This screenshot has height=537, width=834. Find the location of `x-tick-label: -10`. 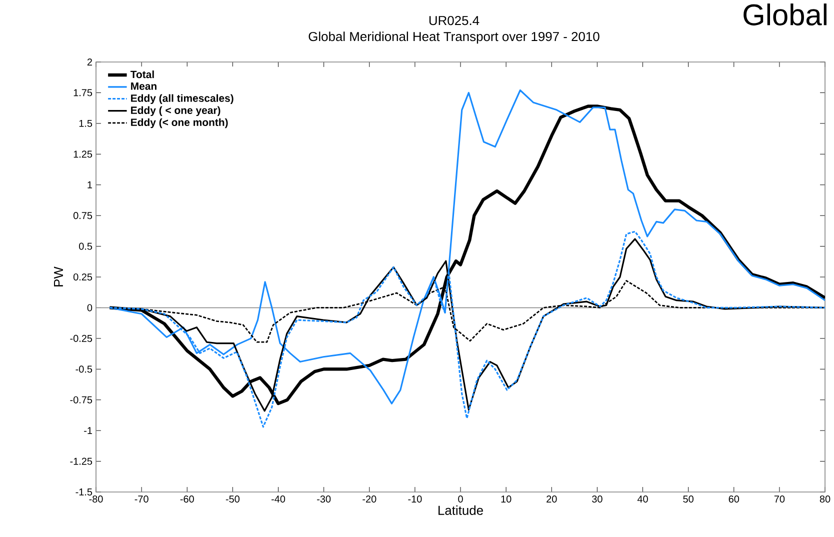

x-tick-label: -10 is located at coordinates (415, 499).